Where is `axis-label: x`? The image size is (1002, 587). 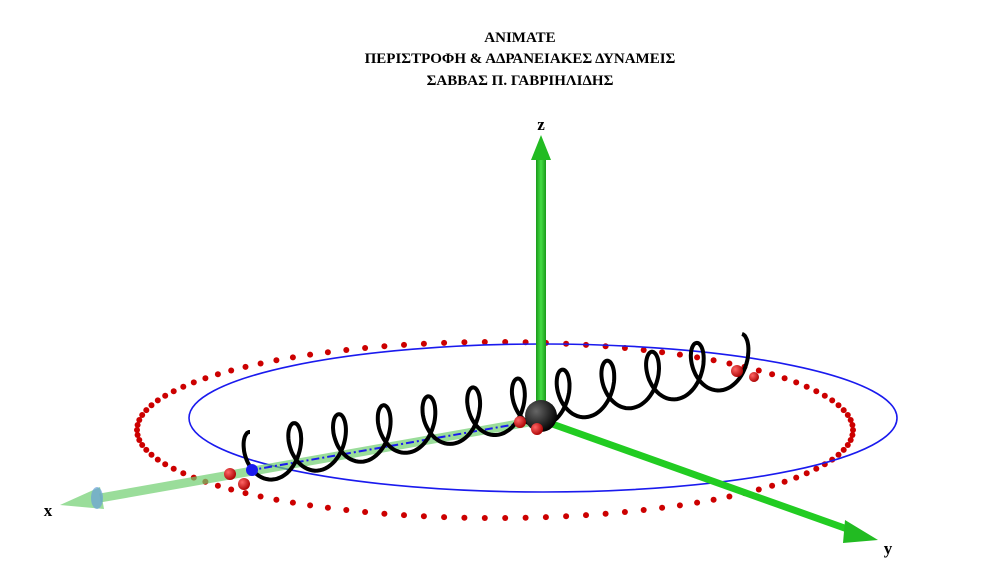 axis-label: x is located at coordinates (48, 510).